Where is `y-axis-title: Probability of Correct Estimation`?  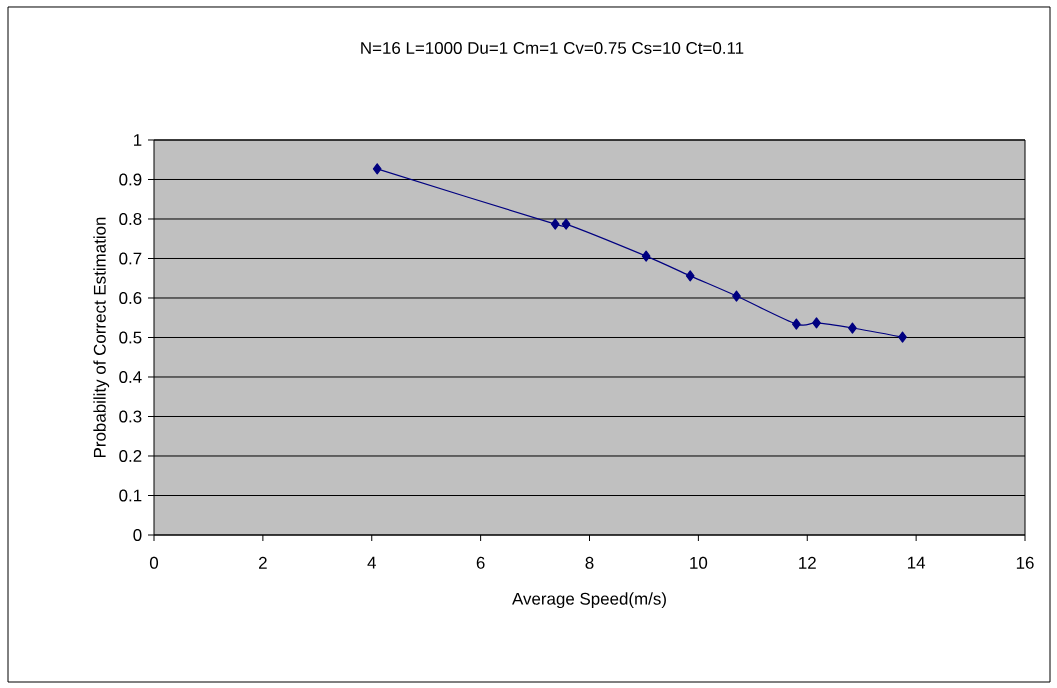 y-axis-title: Probability of Correct Estimation is located at coordinates (101, 337).